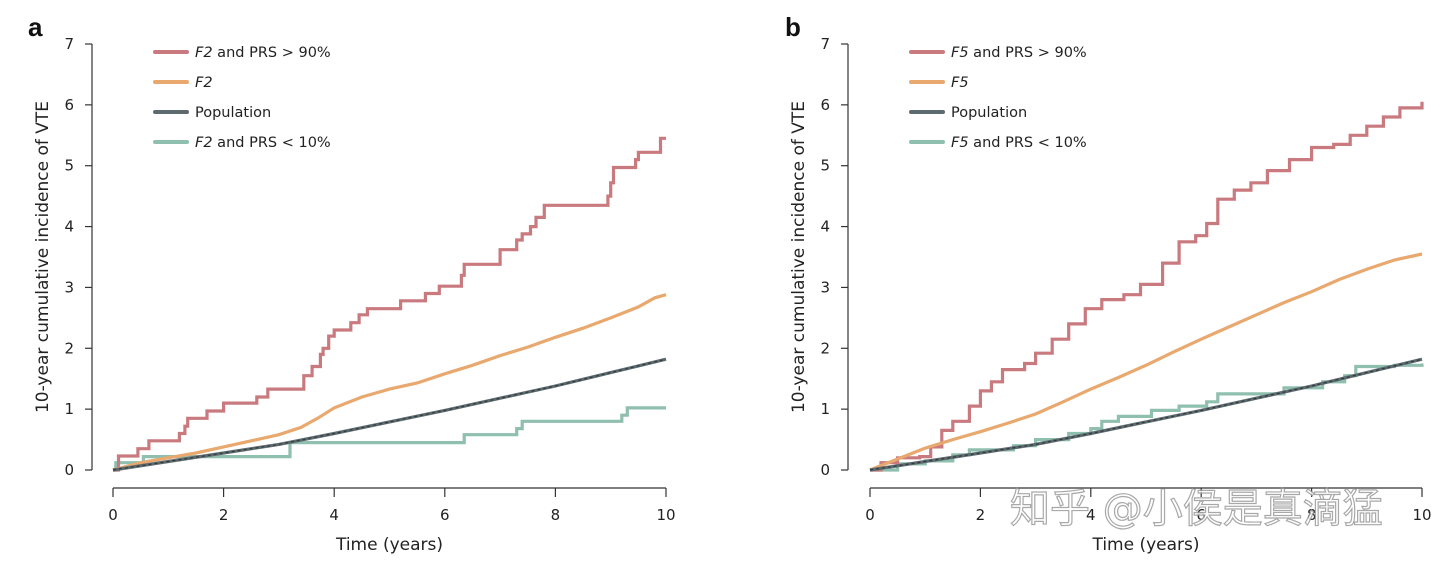 This screenshot has height=563, width=1440. What do you see at coordinates (183, 83) in the screenshot?
I see `legend-item: F2` at bounding box center [183, 83].